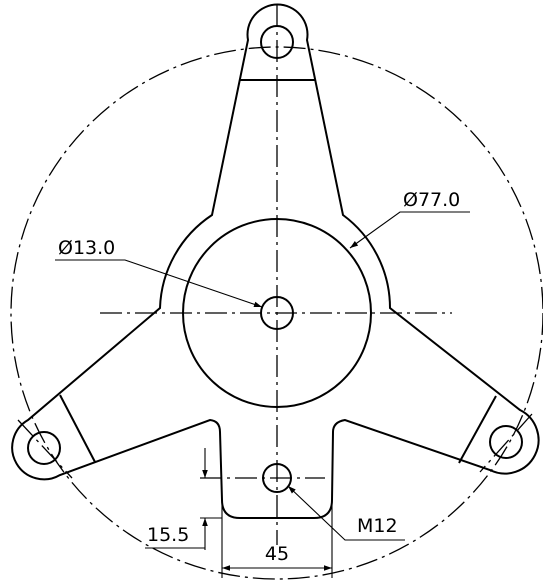 The width and height of the screenshot is (543, 584). Describe the element at coordinates (277, 554) in the screenshot. I see `dimension-label: 45` at that location.